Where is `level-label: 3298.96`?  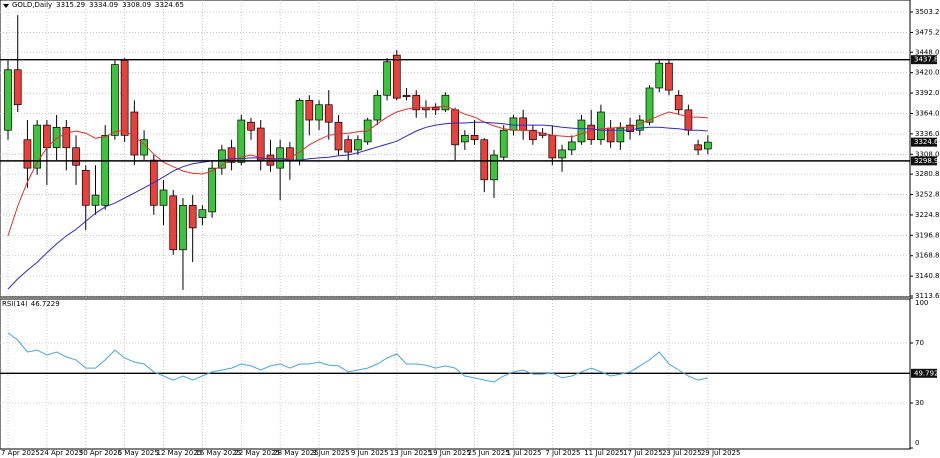 level-label: 3298.96 is located at coordinates (927, 161).